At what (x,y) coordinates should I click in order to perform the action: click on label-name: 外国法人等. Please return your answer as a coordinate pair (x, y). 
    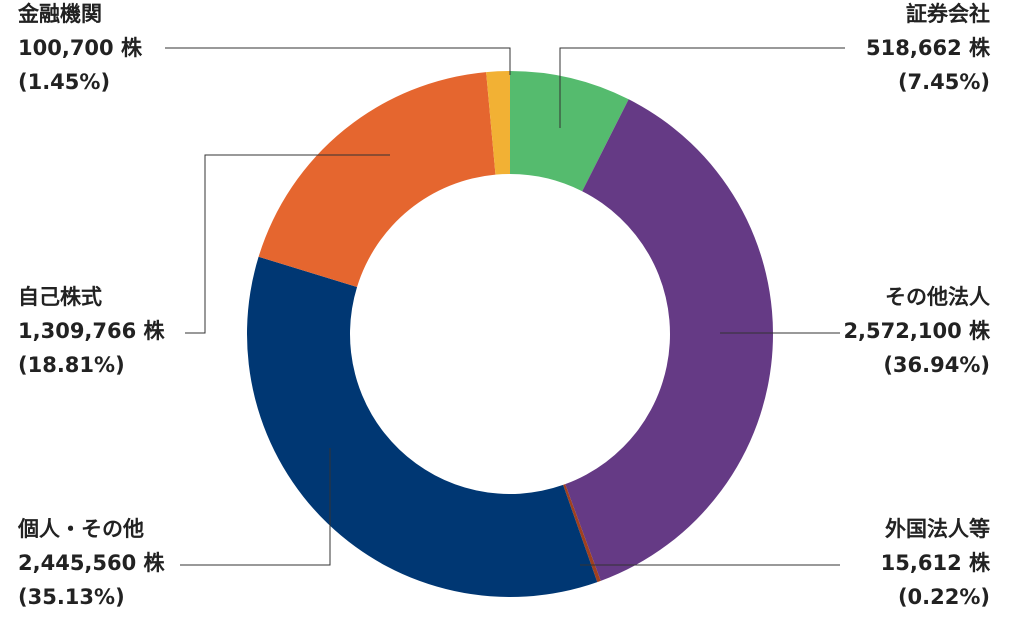
    Looking at the image, I should click on (937, 529).